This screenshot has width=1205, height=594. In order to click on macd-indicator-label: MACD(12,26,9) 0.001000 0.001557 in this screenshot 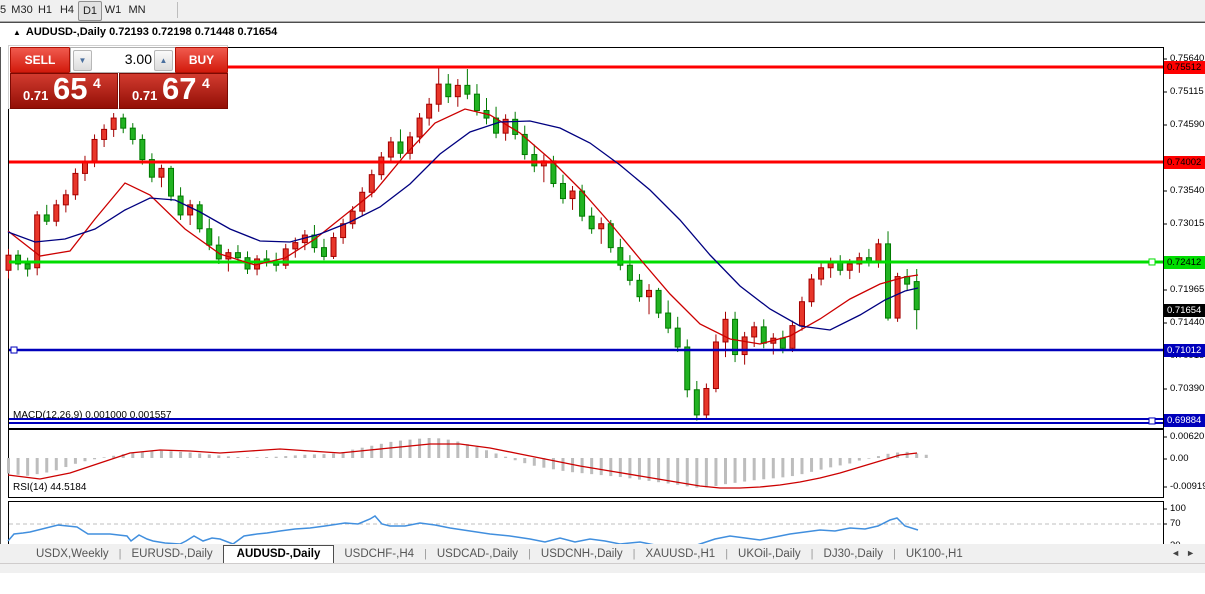, I will do `click(92, 415)`.